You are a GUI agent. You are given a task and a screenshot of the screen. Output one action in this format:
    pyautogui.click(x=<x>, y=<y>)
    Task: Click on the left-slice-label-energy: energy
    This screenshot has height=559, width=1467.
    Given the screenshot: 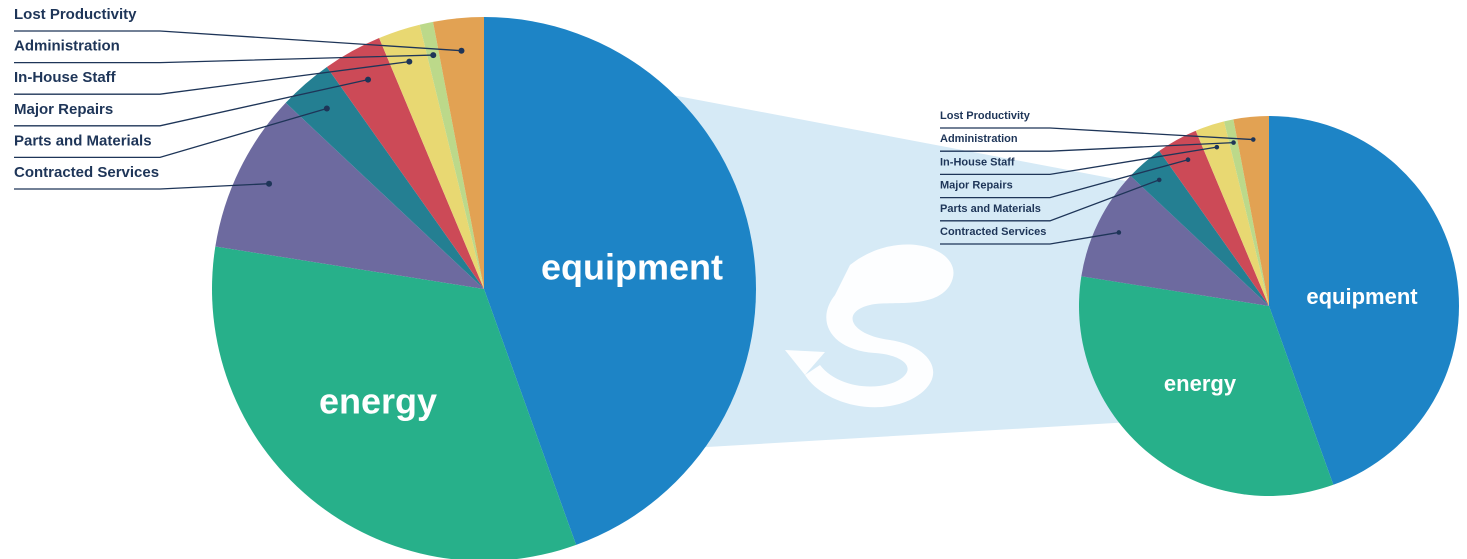 What is the action you would take?
    pyautogui.click(x=378, y=401)
    